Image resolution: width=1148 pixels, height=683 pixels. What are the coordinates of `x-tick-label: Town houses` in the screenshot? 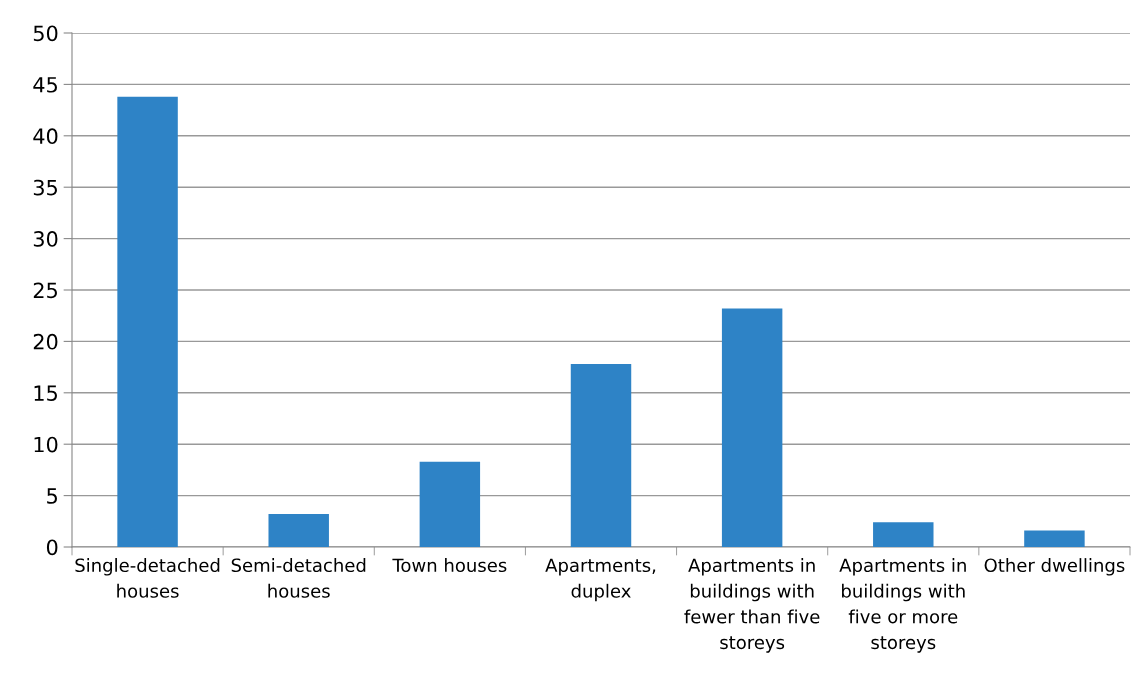 It's located at (449, 565).